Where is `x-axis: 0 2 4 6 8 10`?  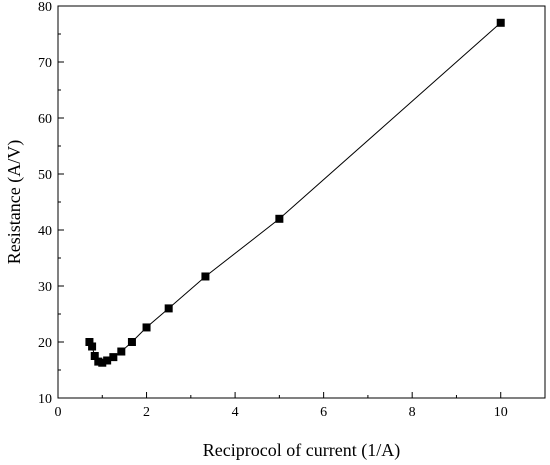 x-axis: 0 2 4 6 8 10 is located at coordinates (281, 406).